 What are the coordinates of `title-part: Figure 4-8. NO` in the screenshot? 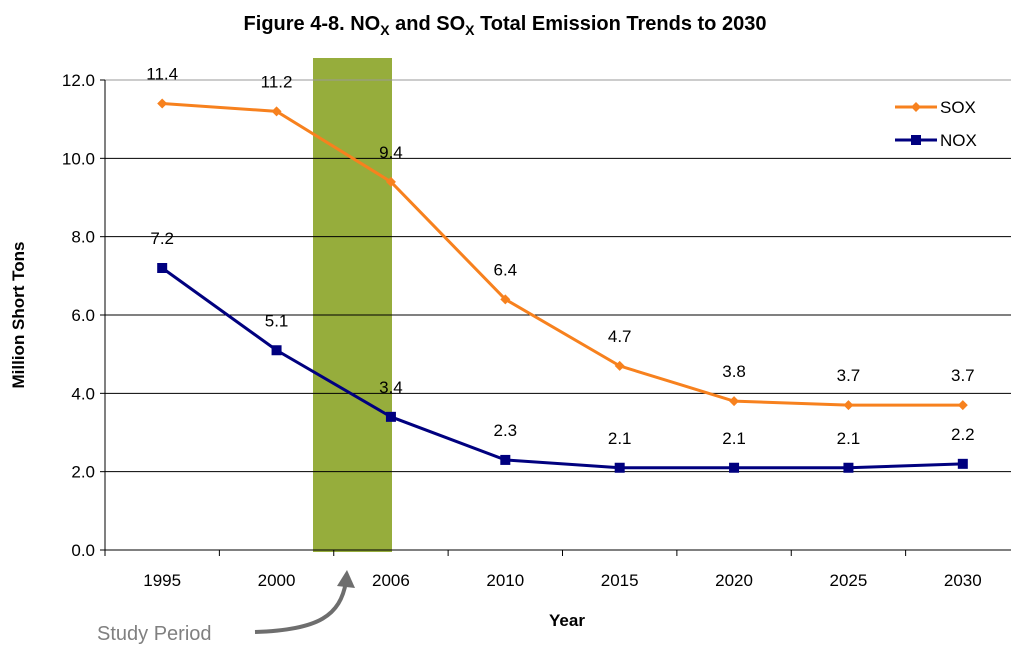 It's located at (312, 24).